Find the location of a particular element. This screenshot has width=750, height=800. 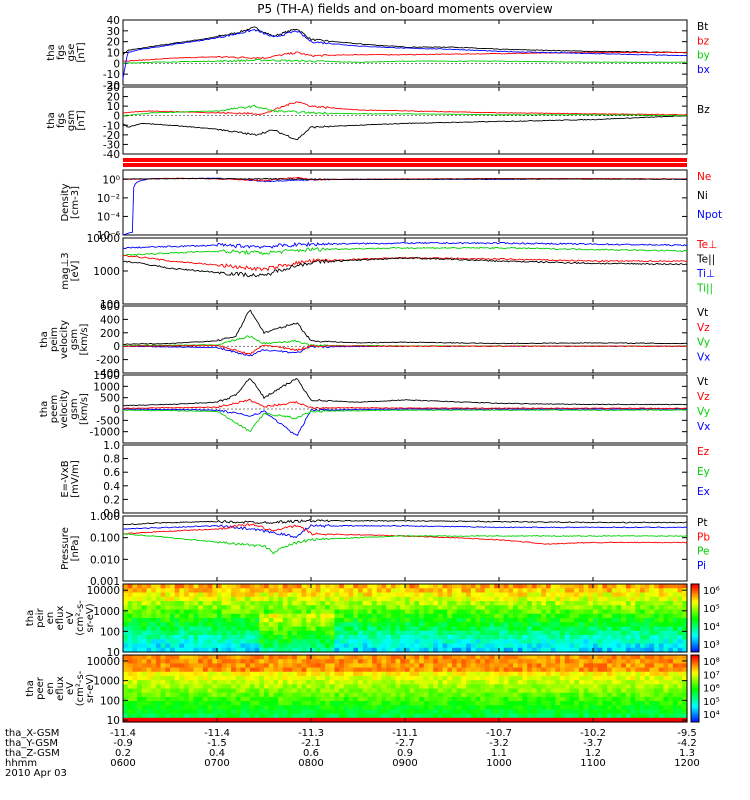

y-tick-label: -20 is located at coordinates (111, 136).